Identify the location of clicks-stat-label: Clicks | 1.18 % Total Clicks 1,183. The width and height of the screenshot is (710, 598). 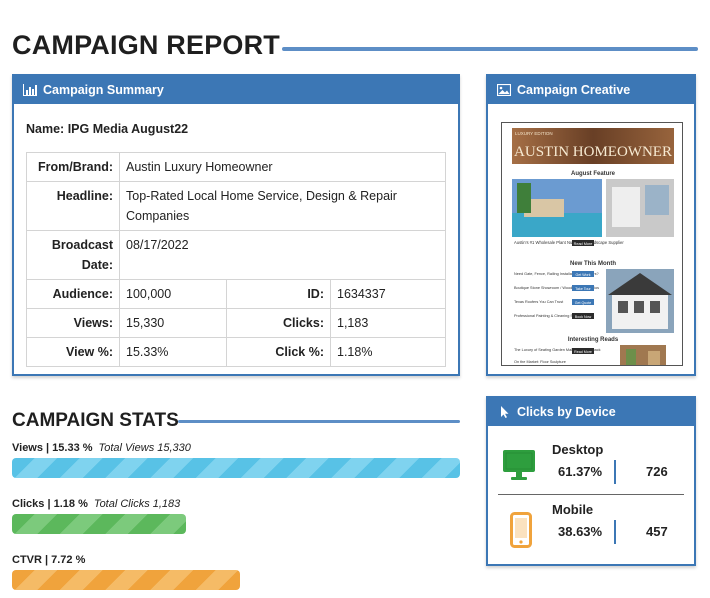
(96, 504).